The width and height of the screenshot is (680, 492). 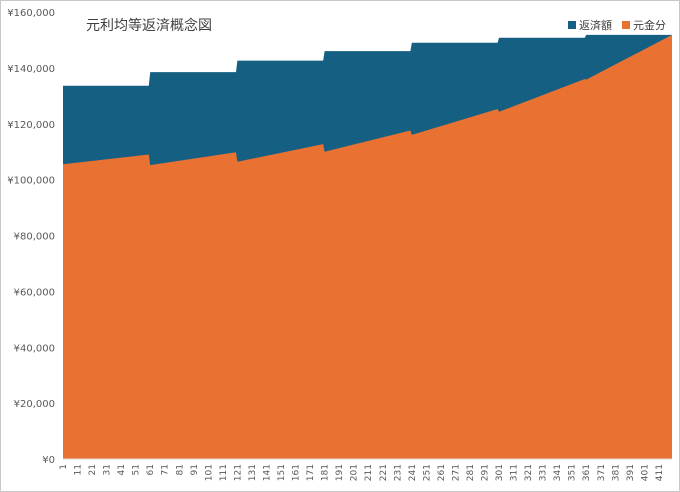 What do you see at coordinates (108, 469) in the screenshot?
I see `x-tick-label: 31` at bounding box center [108, 469].